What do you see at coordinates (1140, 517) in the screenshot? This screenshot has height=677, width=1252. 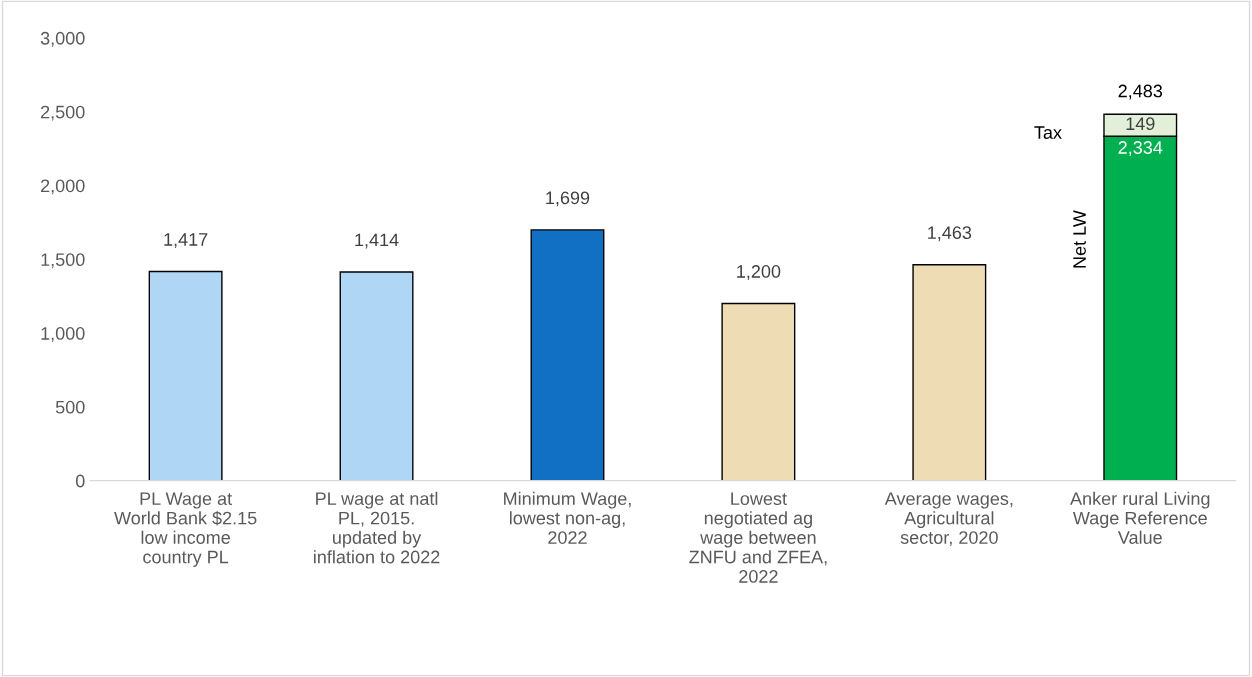 I see `x-tick-label: Anker rural Living Wage Reference Value` at bounding box center [1140, 517].